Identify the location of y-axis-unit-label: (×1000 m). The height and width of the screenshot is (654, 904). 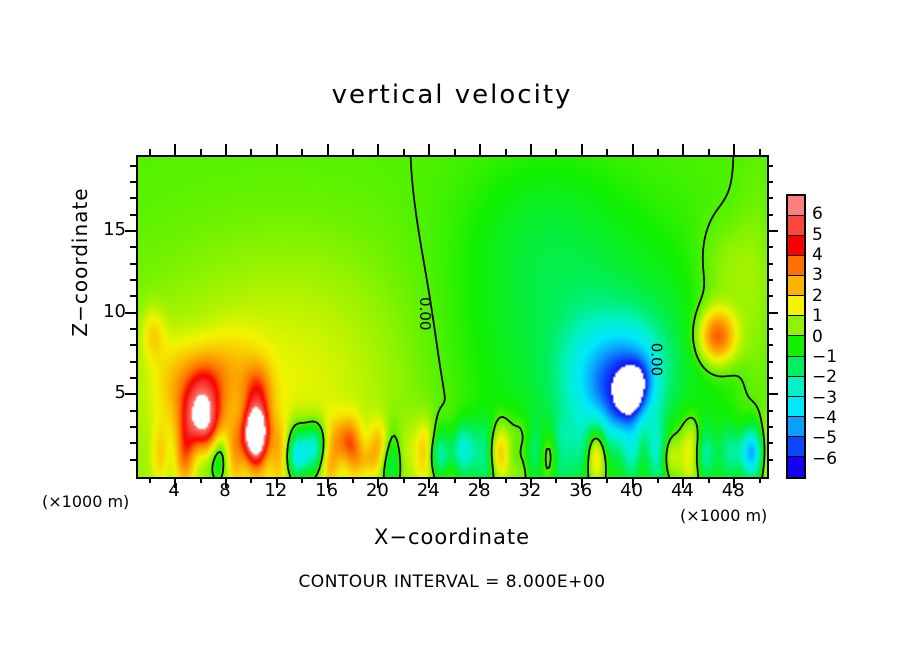
(86, 501).